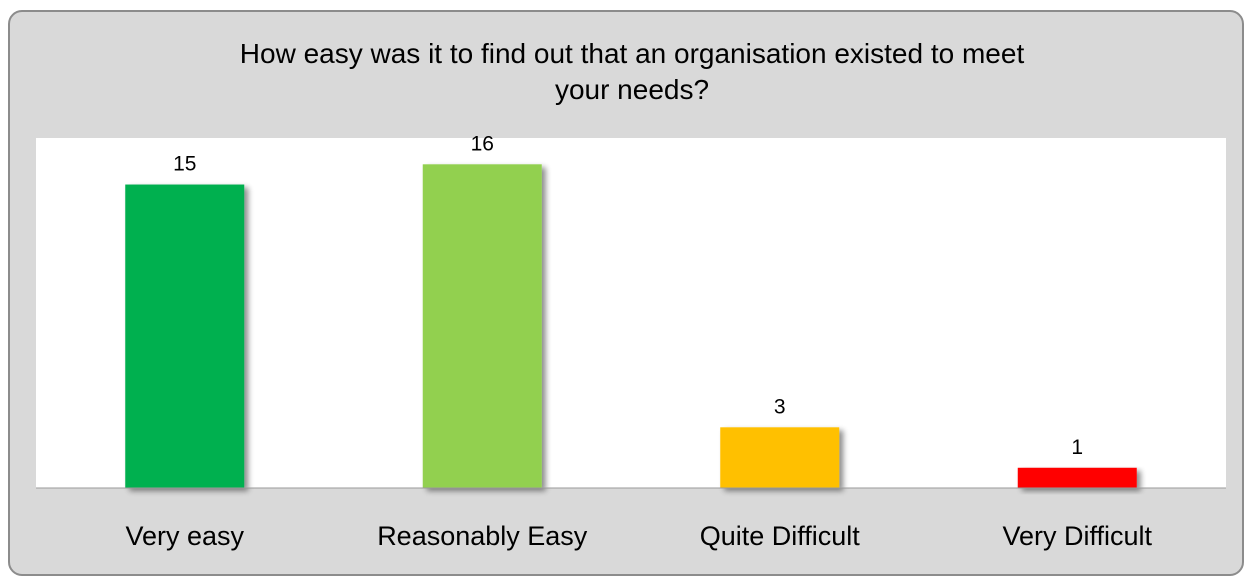 This screenshot has height=576, width=1253. What do you see at coordinates (1077, 447) in the screenshot?
I see `value-label: 1` at bounding box center [1077, 447].